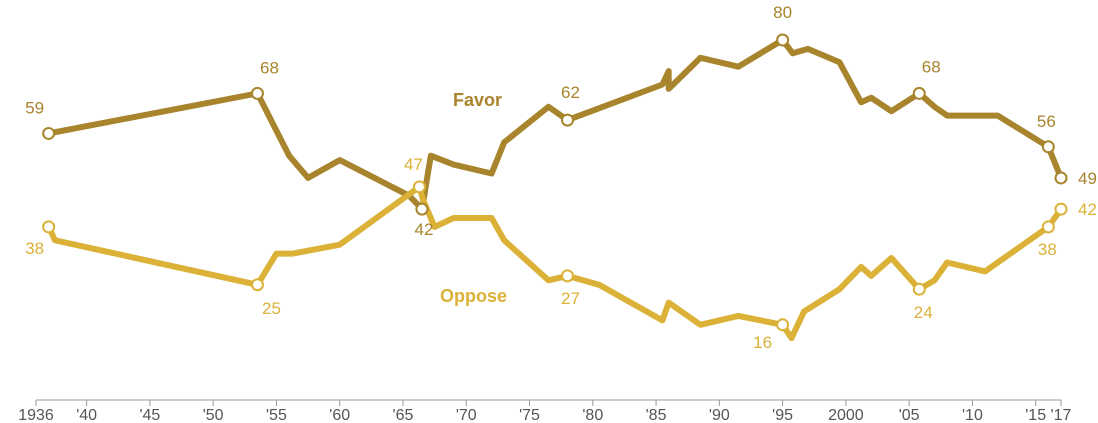  Describe the element at coordinates (1087, 178) in the screenshot. I see `favor-data-label: 49` at that location.